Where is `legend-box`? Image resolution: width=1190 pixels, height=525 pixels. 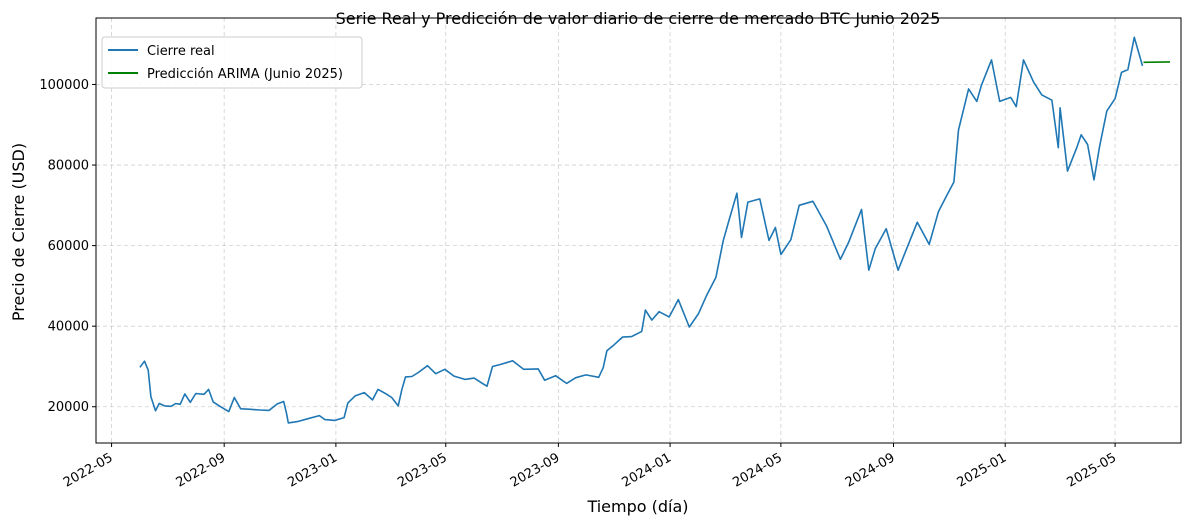
legend-box is located at coordinates (232, 62).